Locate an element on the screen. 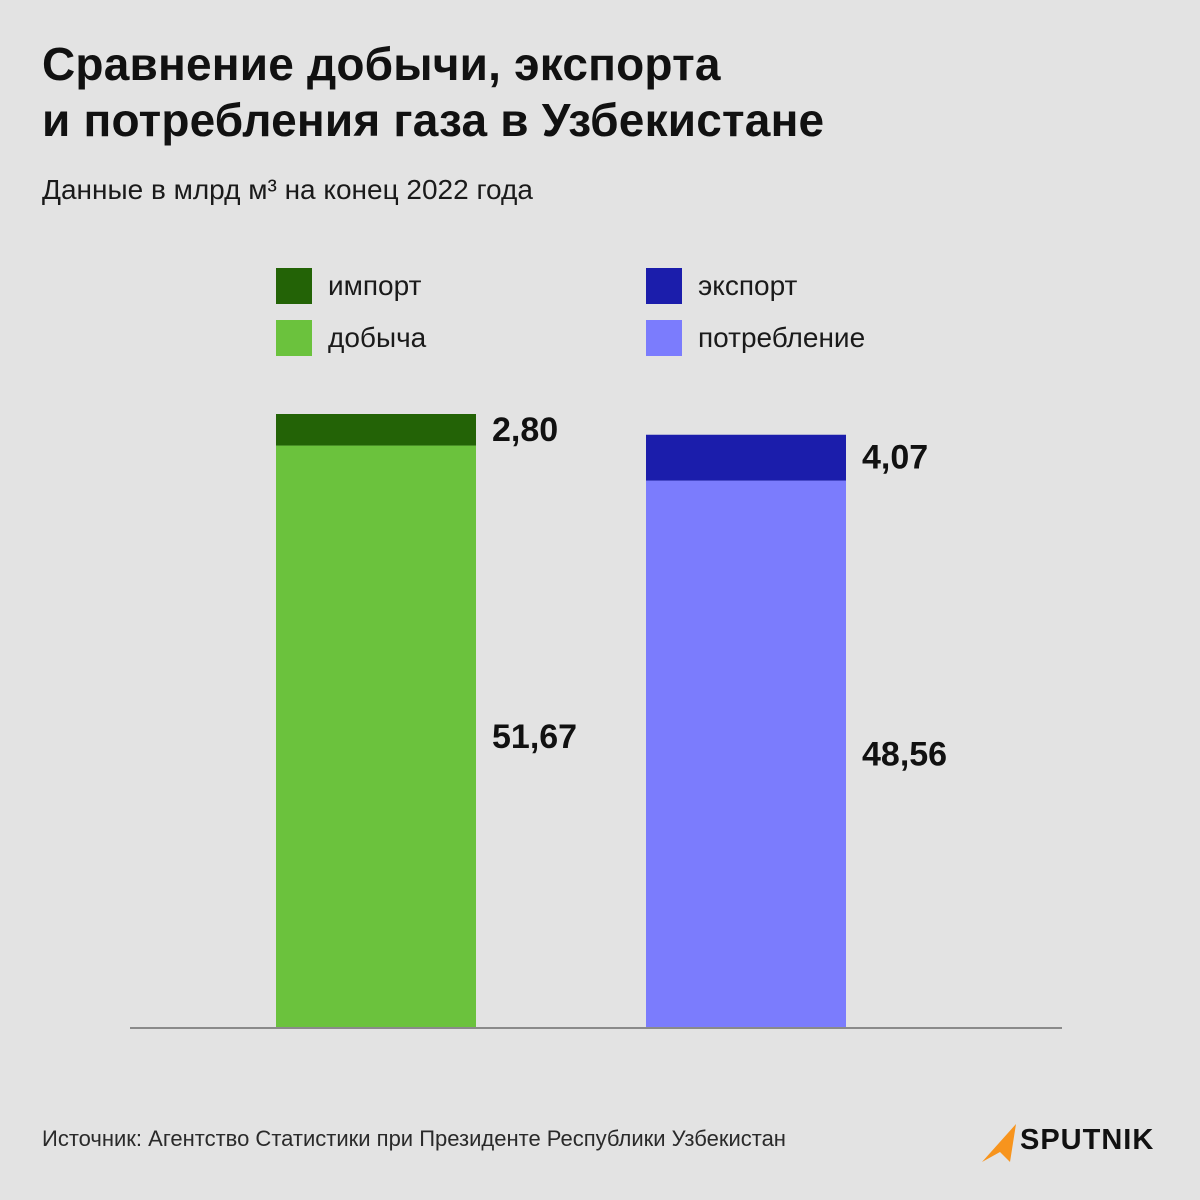 The height and width of the screenshot is (1200, 1200). data-label-потребление: 48,56 is located at coordinates (904, 754).